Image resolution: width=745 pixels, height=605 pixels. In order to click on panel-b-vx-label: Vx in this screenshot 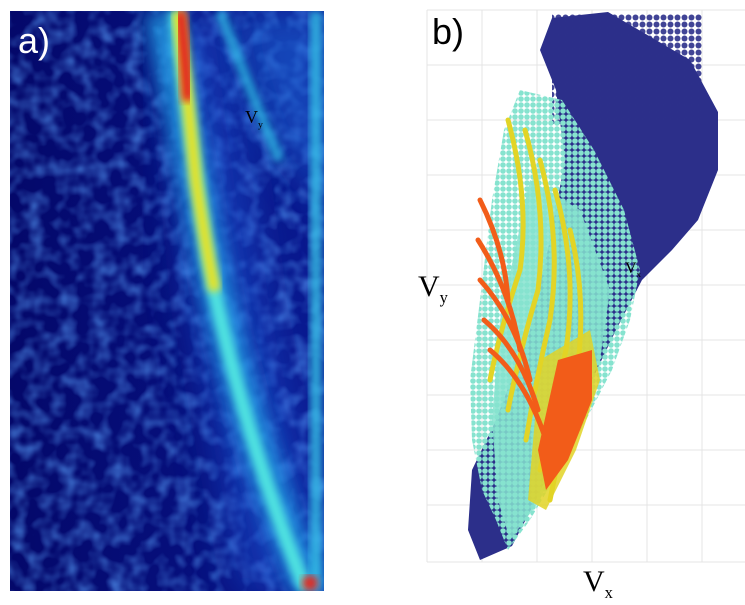, I will do `click(598, 584)`.